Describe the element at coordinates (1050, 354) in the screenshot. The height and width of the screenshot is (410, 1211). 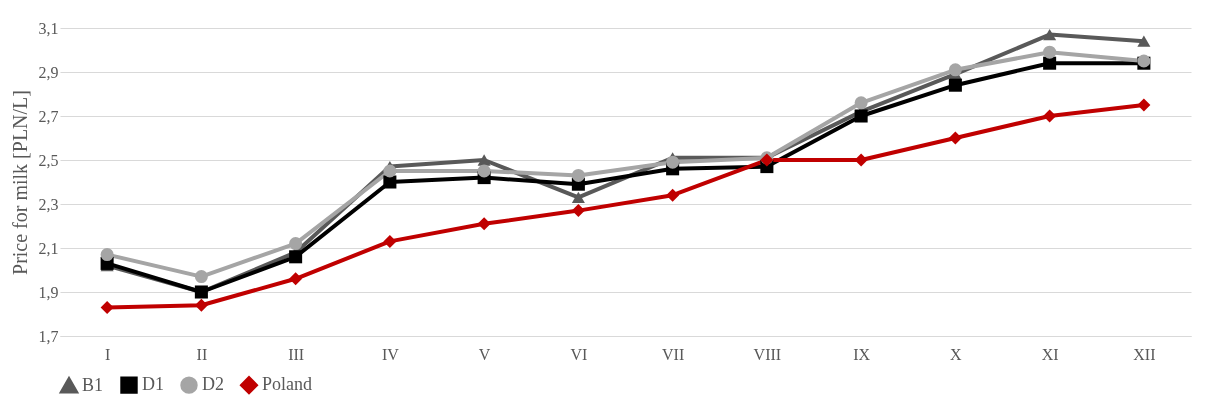
I see `x-tick-label: XI` at that location.